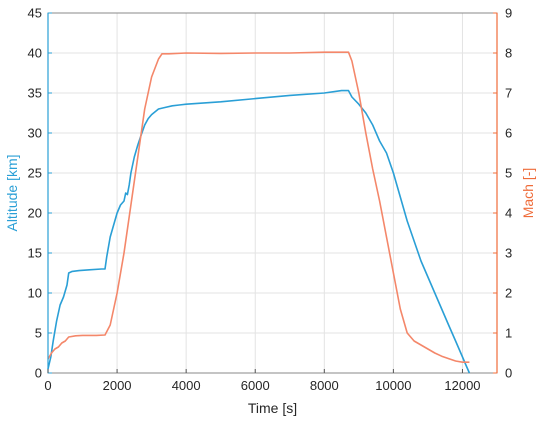  I want to click on left-y-axis: 0 5 10 15 20 25 30 35 40 45, so click(40, 193).